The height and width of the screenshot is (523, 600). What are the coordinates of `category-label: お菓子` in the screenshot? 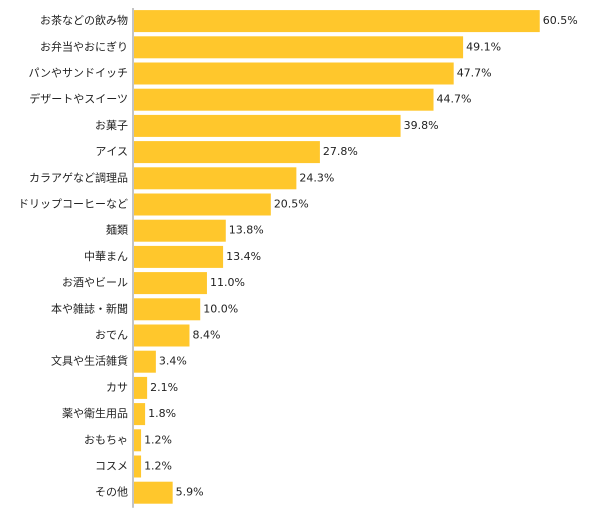 It's located at (111, 125).